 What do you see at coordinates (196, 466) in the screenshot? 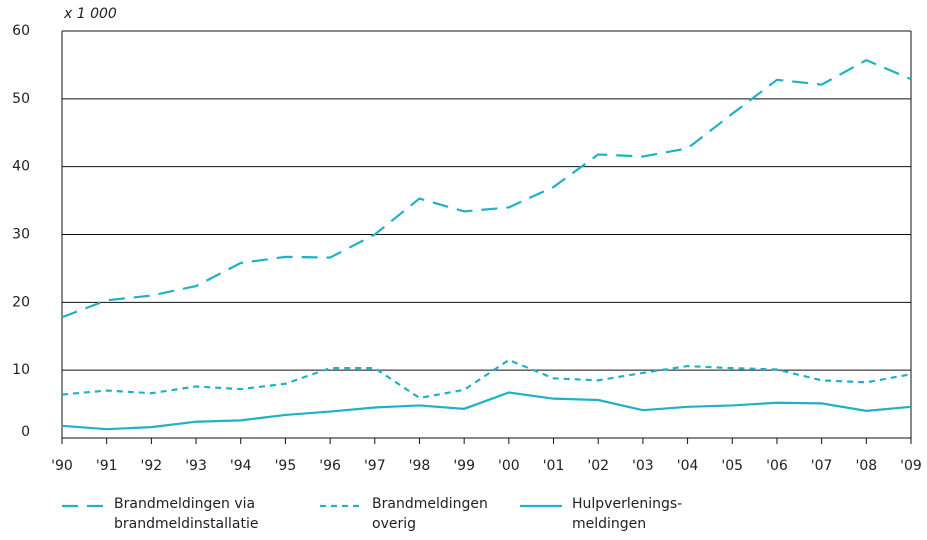
I see `x-tick-label: '93` at bounding box center [196, 466].